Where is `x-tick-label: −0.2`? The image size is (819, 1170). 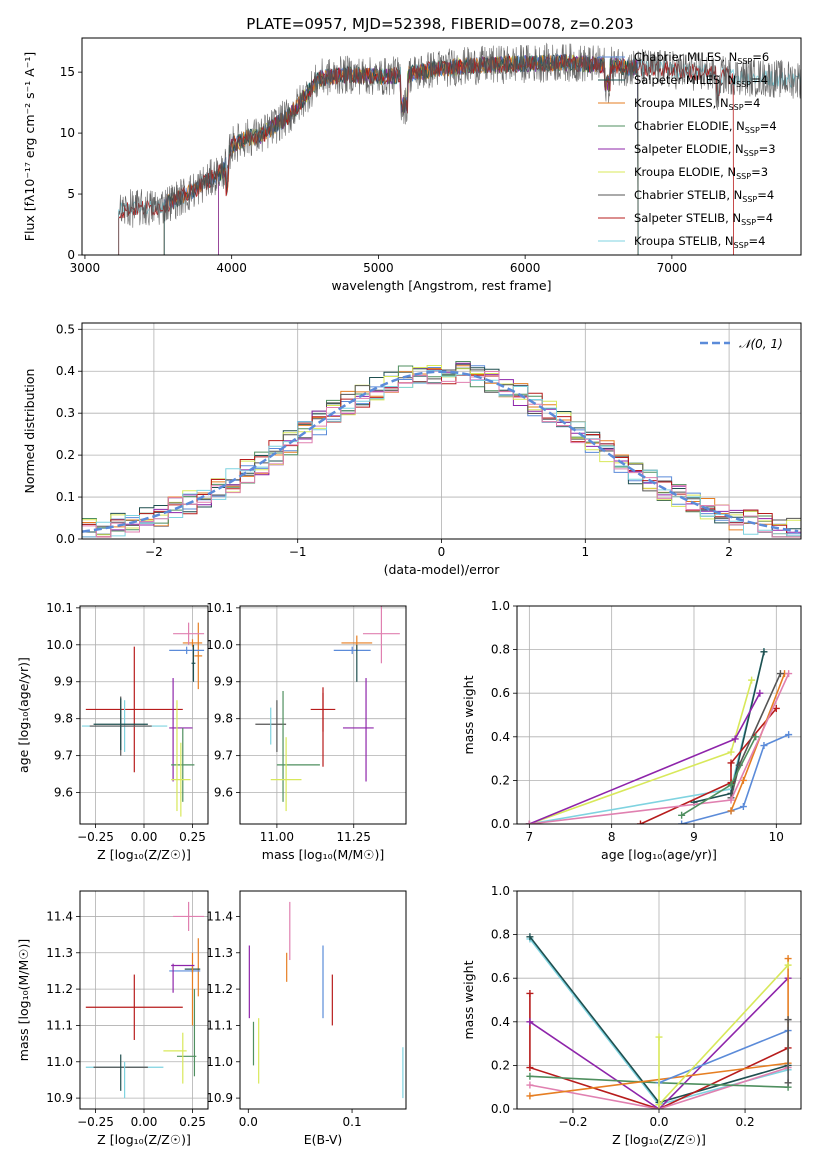
x-tick-label: −0.2 is located at coordinates (572, 1122).